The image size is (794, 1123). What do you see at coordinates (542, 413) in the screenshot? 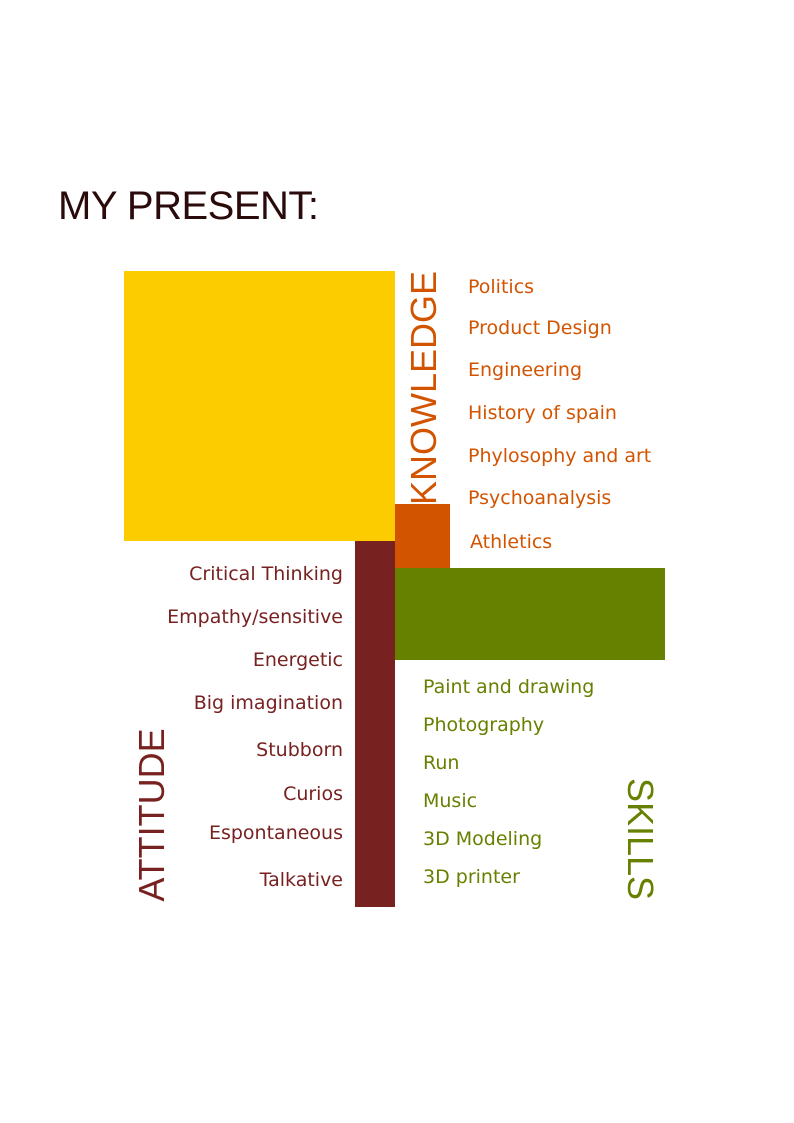
I see `knowledge-item: History of spain` at bounding box center [542, 413].